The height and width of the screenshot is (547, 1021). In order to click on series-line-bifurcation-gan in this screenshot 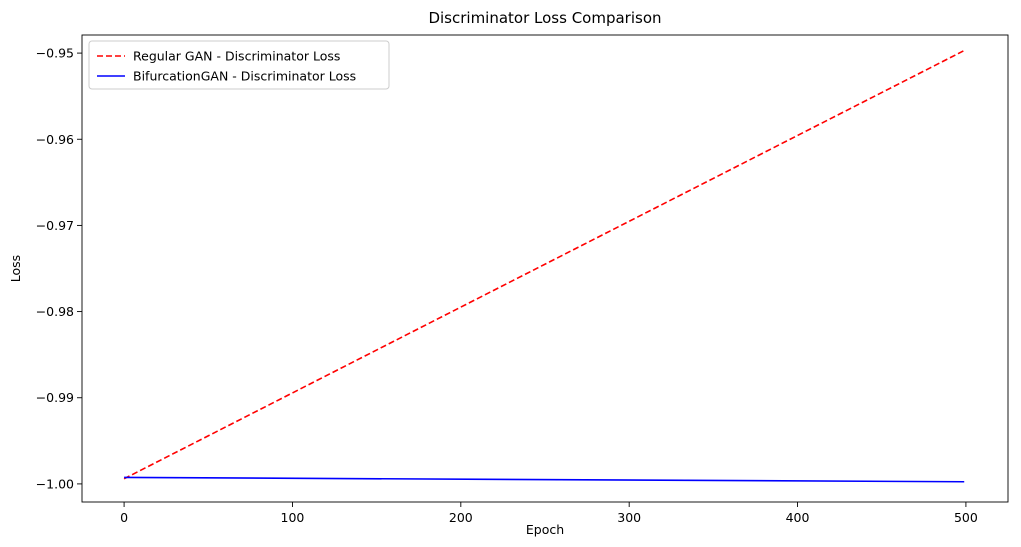, I will do `click(544, 479)`.